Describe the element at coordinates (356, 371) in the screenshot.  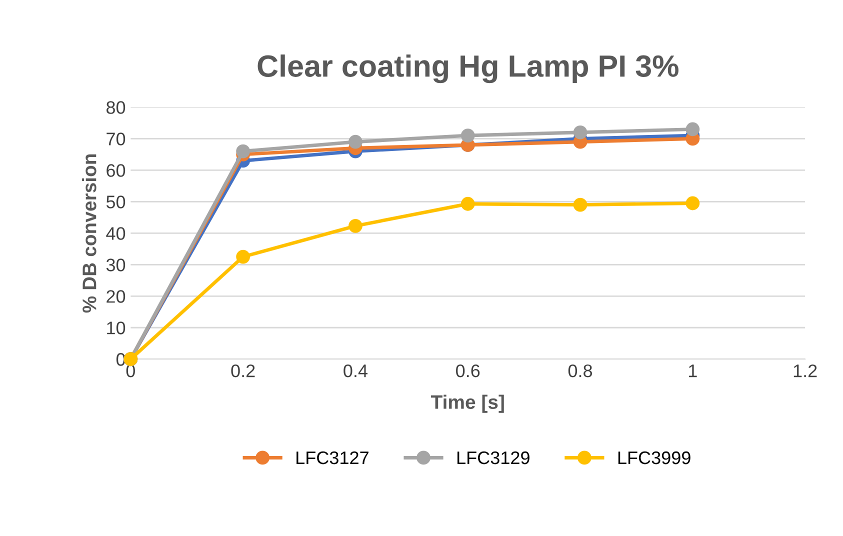
I see `x-tick-label: 0.4` at that location.